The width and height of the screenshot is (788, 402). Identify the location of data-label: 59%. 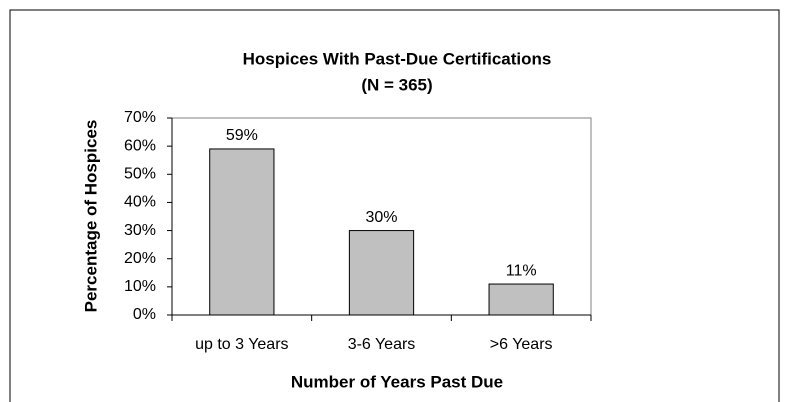
(242, 135).